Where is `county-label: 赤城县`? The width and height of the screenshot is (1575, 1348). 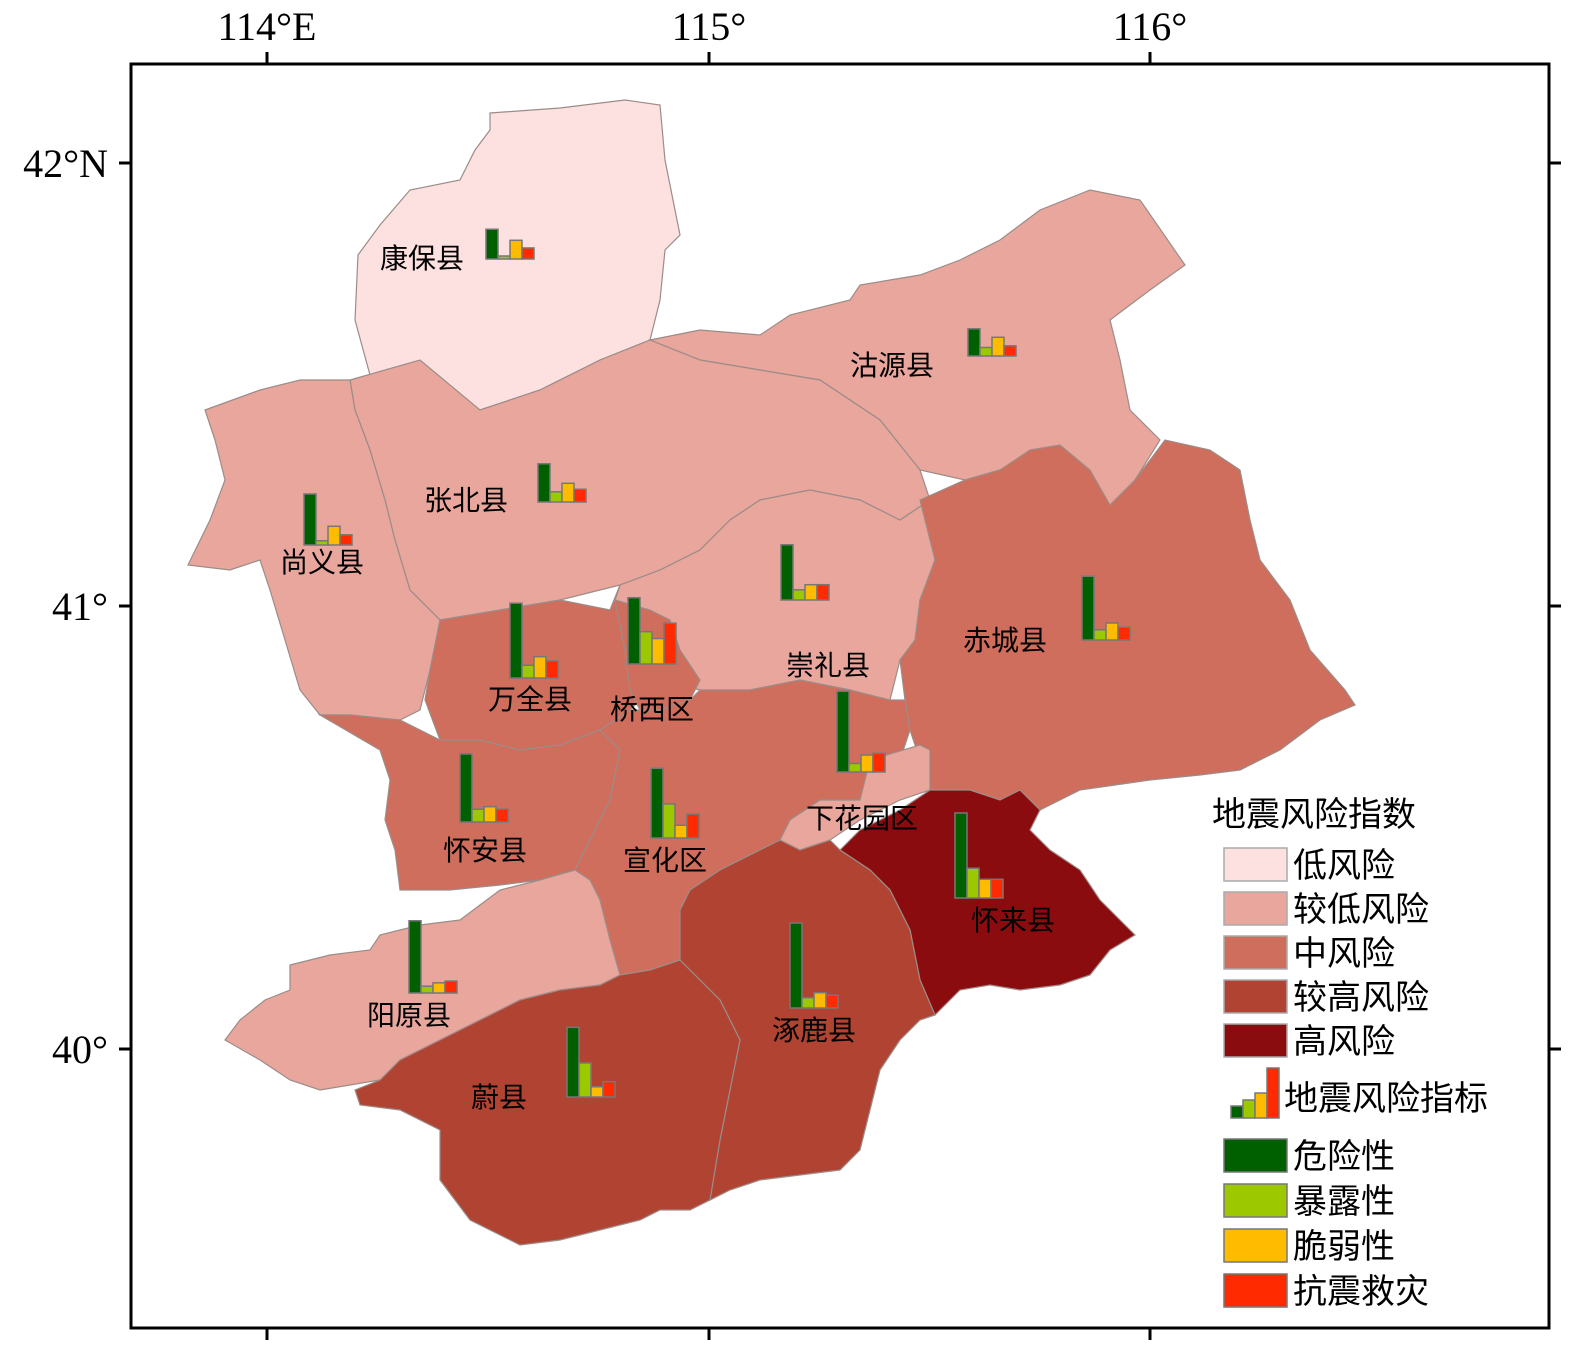 county-label: 赤城县 is located at coordinates (1005, 640).